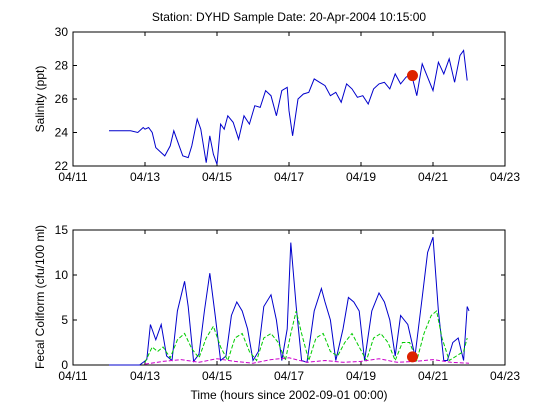 The height and width of the screenshot is (420, 560). Describe the element at coordinates (361, 376) in the screenshot. I see `coliform-x-tick-label: 04/19` at that location.